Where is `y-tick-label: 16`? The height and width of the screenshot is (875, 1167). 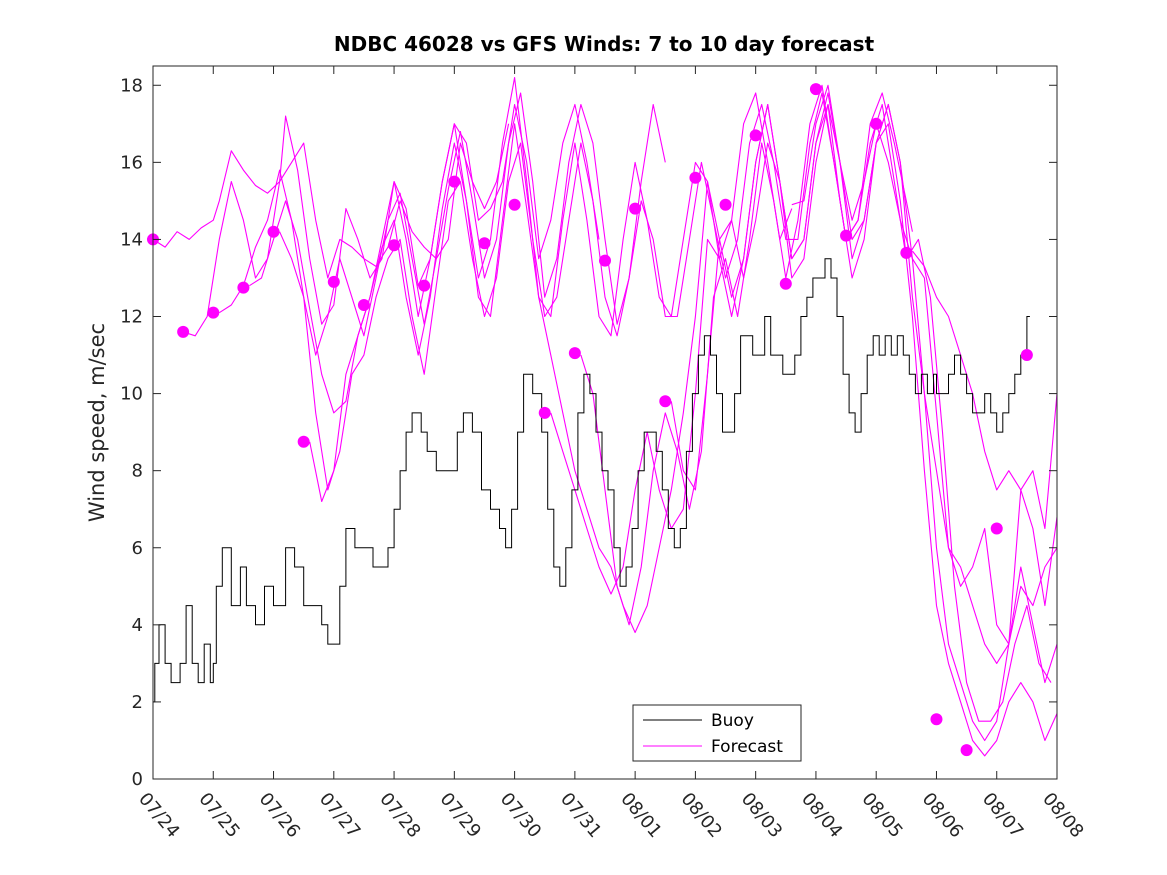
y-tick-label: 16 is located at coordinates (131, 162).